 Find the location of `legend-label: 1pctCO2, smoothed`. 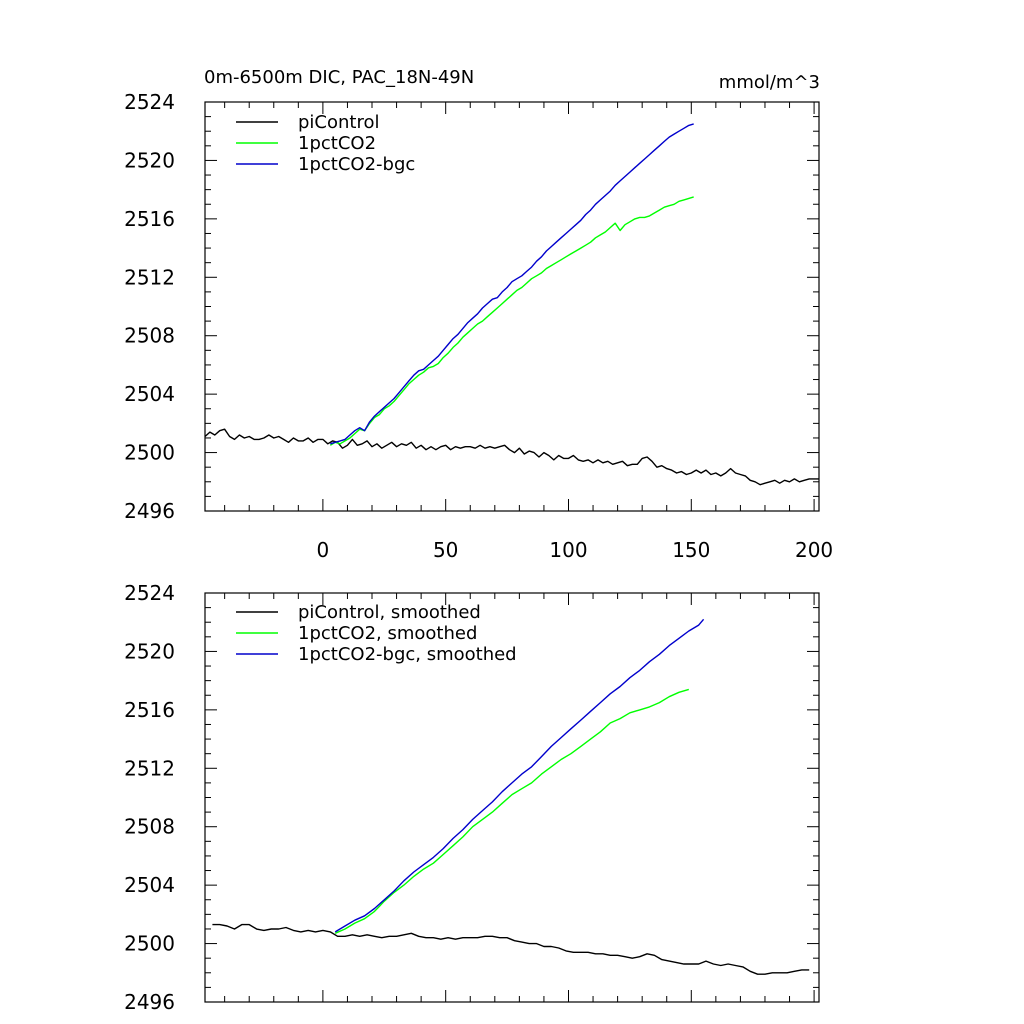

legend-label: 1pctCO2, smoothed is located at coordinates (387, 633).